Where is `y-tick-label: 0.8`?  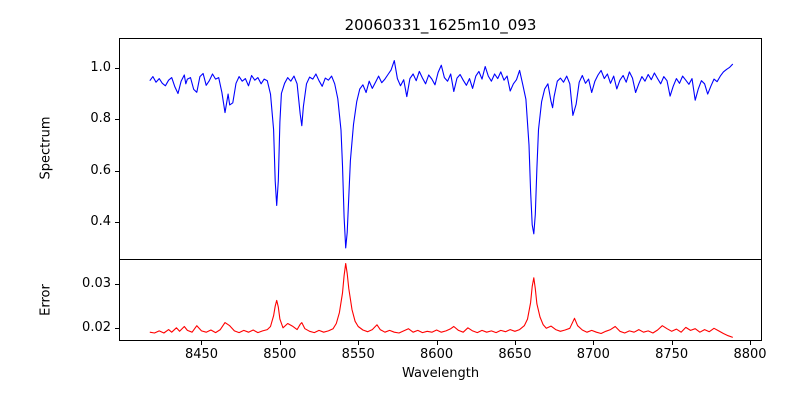
y-tick-label: 0.8 is located at coordinates (100, 119).